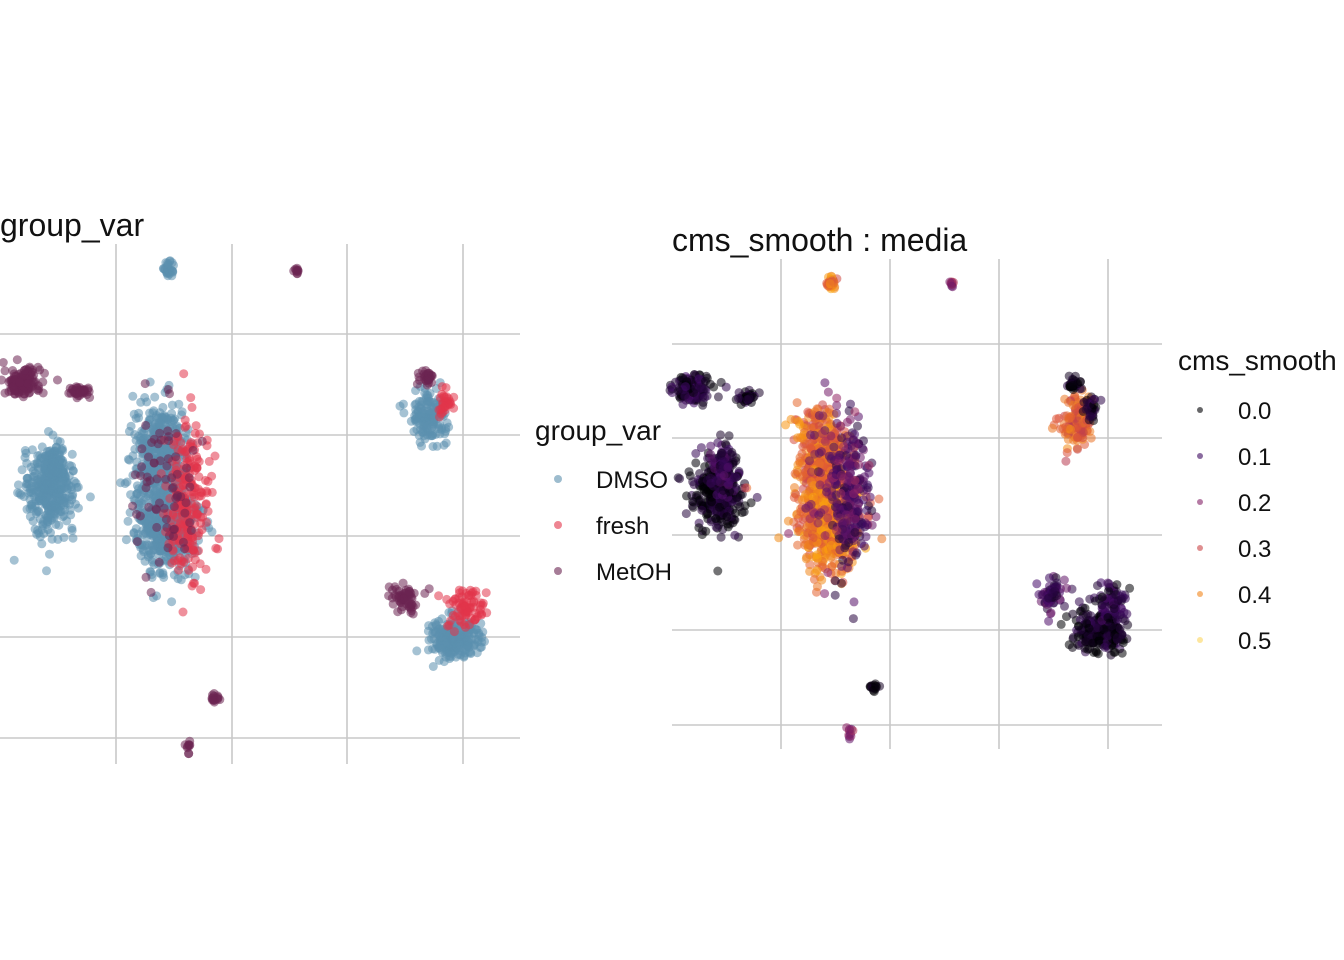  I want to click on legend-group-var: group_var DMSO fresh MetOH, so click(603, 500).